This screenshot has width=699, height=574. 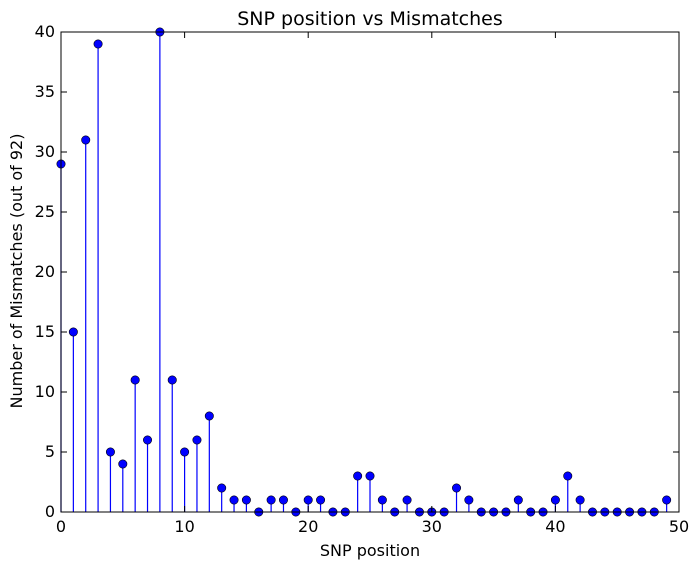 What do you see at coordinates (679, 526) in the screenshot?
I see `x-tick-label: 50` at bounding box center [679, 526].